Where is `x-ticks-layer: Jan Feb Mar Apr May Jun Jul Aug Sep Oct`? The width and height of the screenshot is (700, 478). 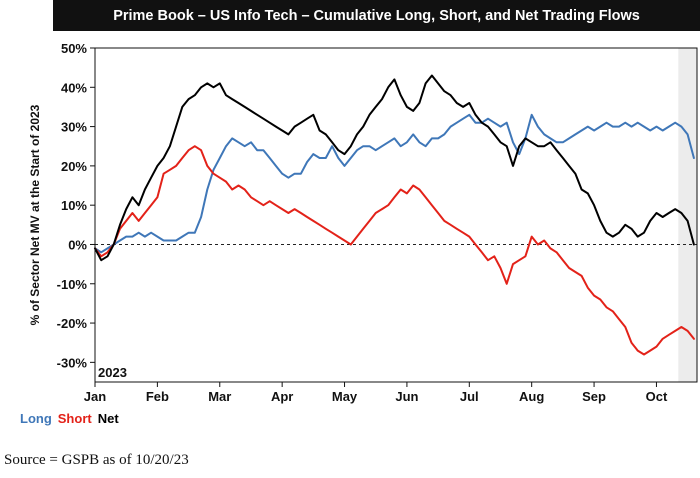
x-ticks-layer: Jan Feb Mar Apr May Jun Jul Aug Sep Oct is located at coordinates (376, 393).